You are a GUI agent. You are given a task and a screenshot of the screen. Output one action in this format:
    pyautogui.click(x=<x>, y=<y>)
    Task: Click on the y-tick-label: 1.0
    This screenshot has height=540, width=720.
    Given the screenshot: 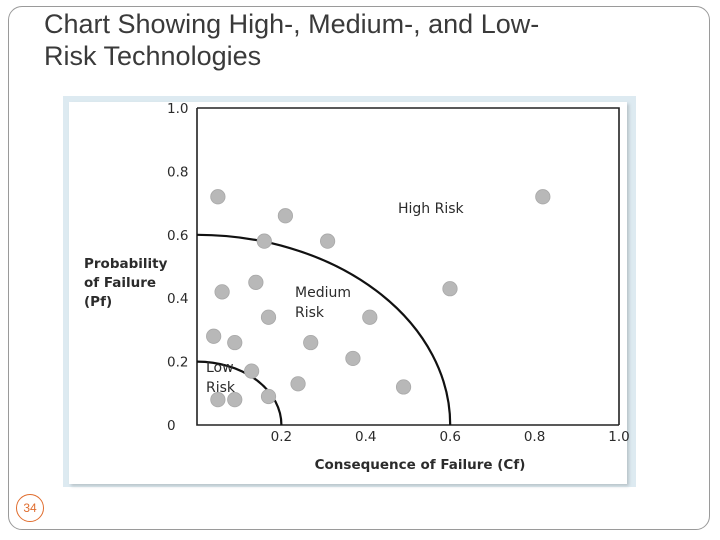 What is the action you would take?
    pyautogui.click(x=177, y=109)
    